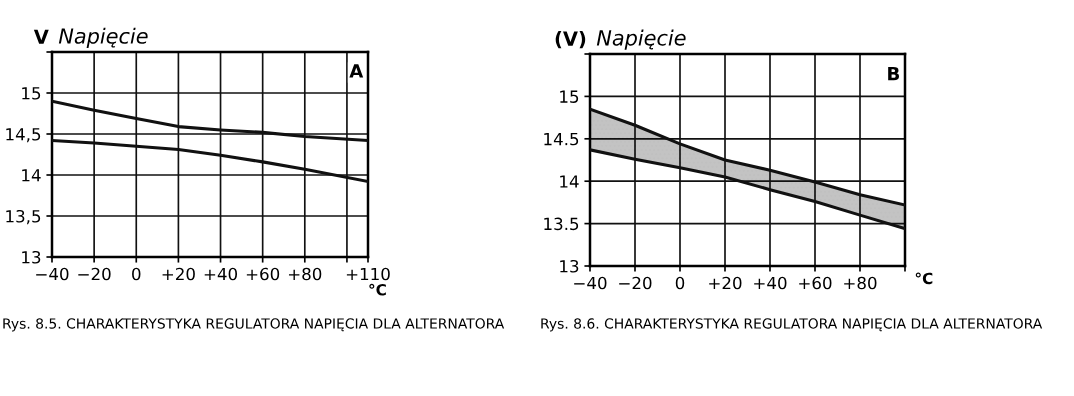 This screenshot has width=1074, height=396. I want to click on x-tick-label: +110, so click(368, 274).